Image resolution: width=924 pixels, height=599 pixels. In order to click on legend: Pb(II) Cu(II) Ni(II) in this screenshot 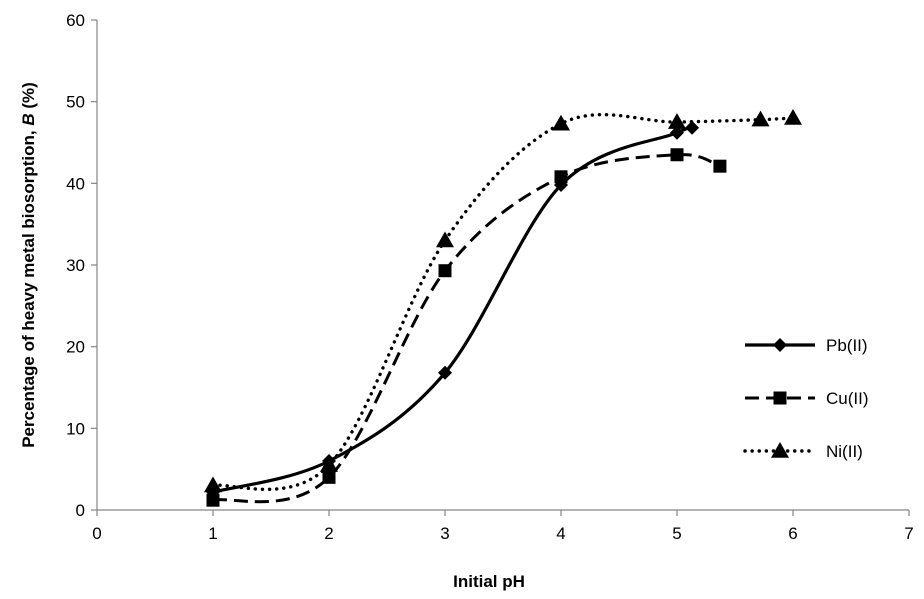, I will do `click(806, 398)`.